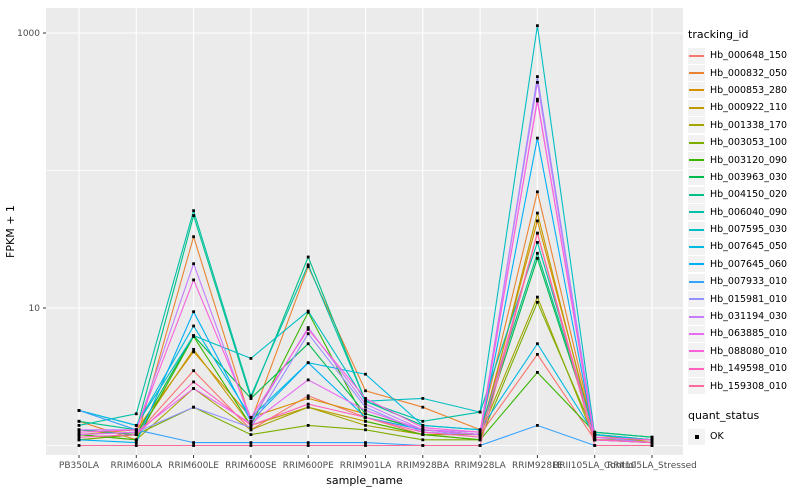 The width and height of the screenshot is (800, 504). What do you see at coordinates (717, 436) in the screenshot?
I see `legend-item-label: OK` at bounding box center [717, 436].